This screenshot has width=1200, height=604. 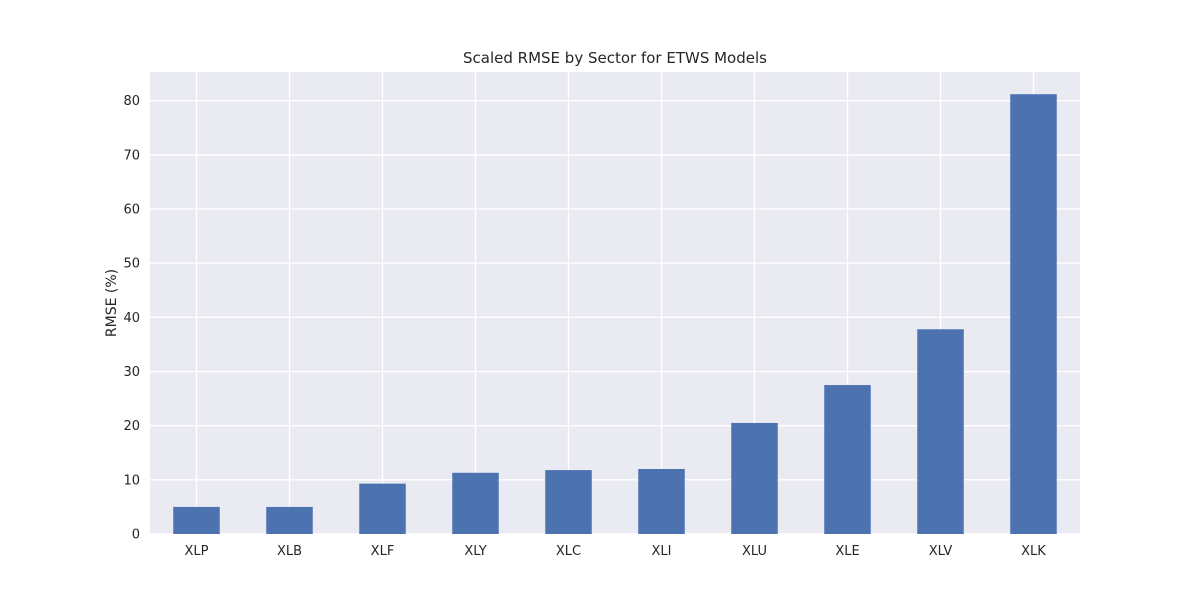 What do you see at coordinates (940, 431) in the screenshot?
I see `bar-xlv` at bounding box center [940, 431].